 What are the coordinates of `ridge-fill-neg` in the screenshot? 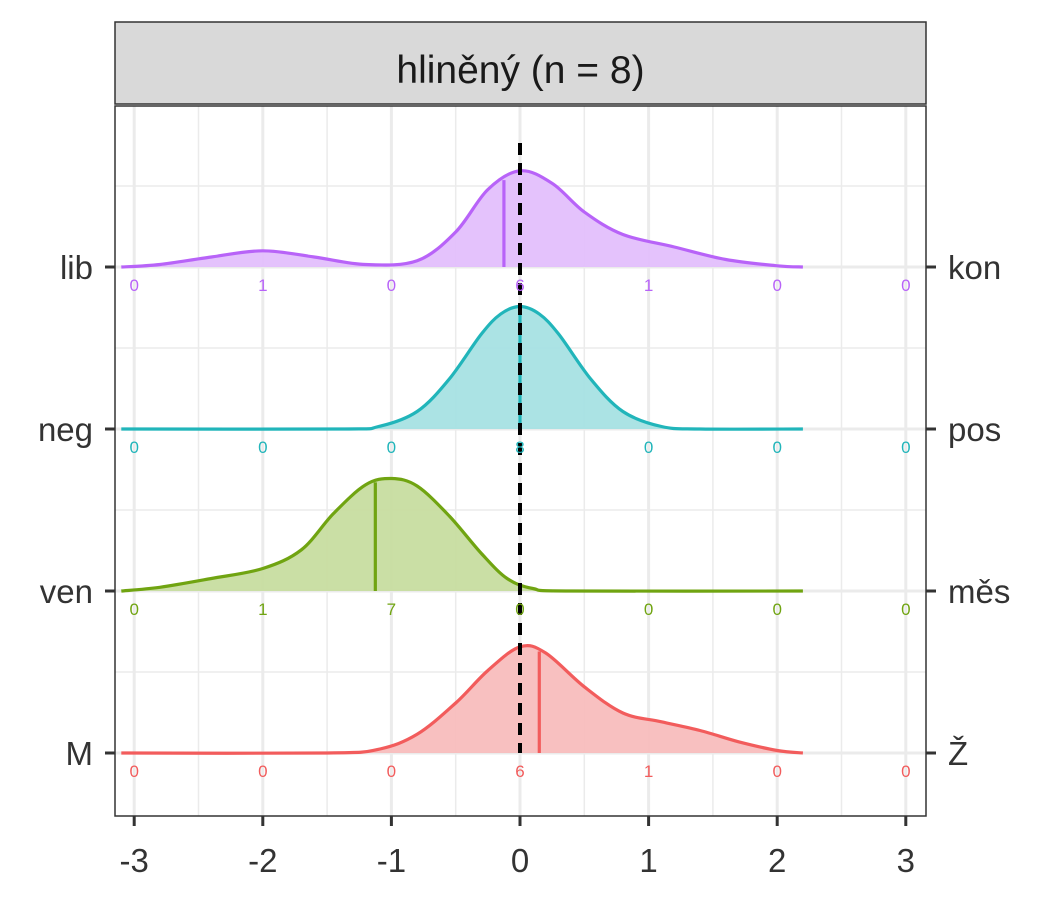 It's located at (462, 368).